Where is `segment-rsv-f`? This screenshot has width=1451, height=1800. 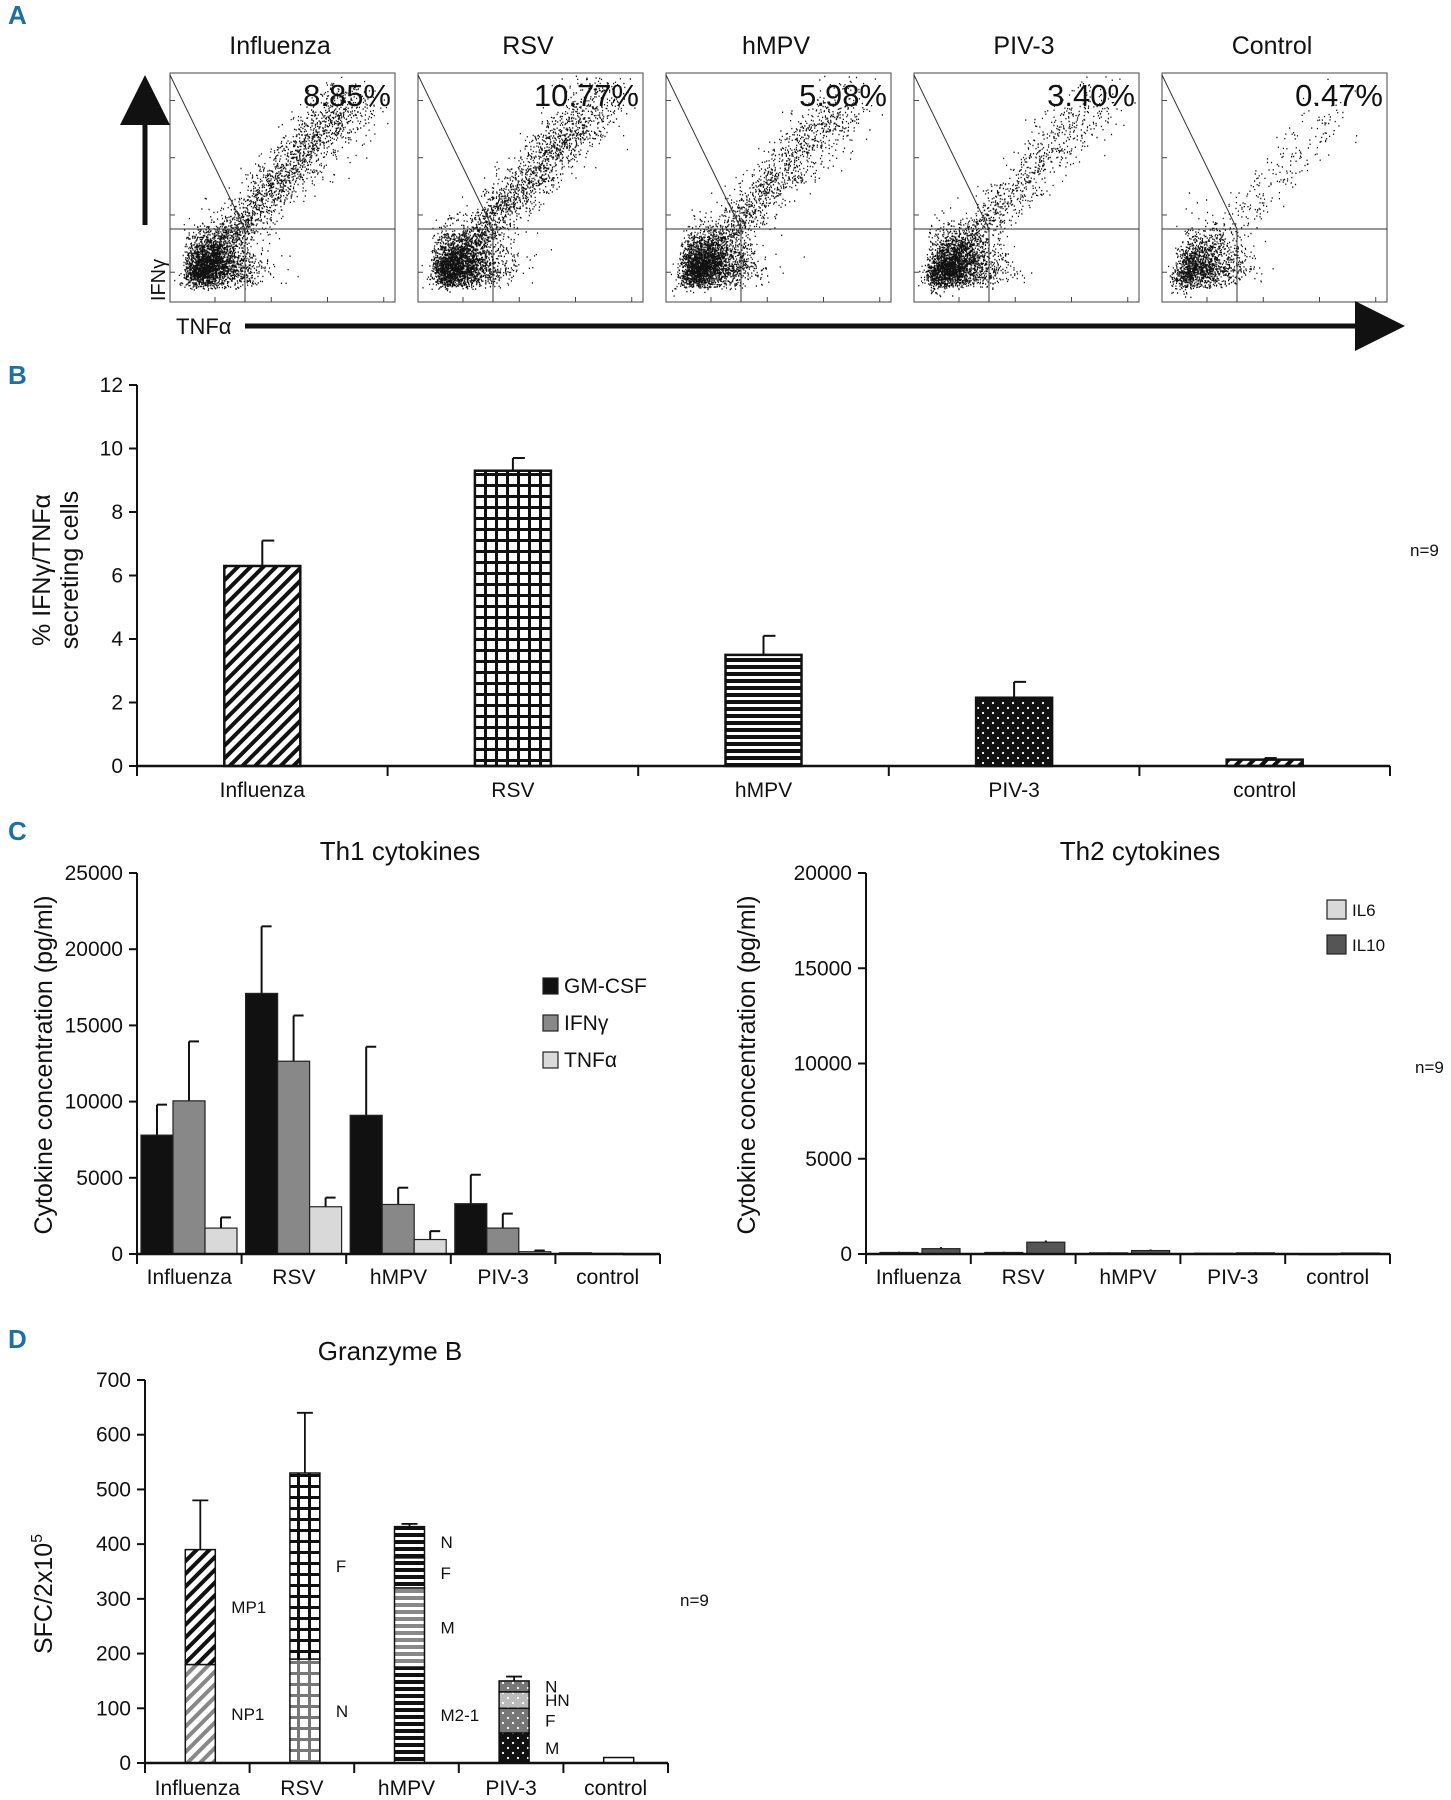
segment-rsv-f is located at coordinates (305, 1566).